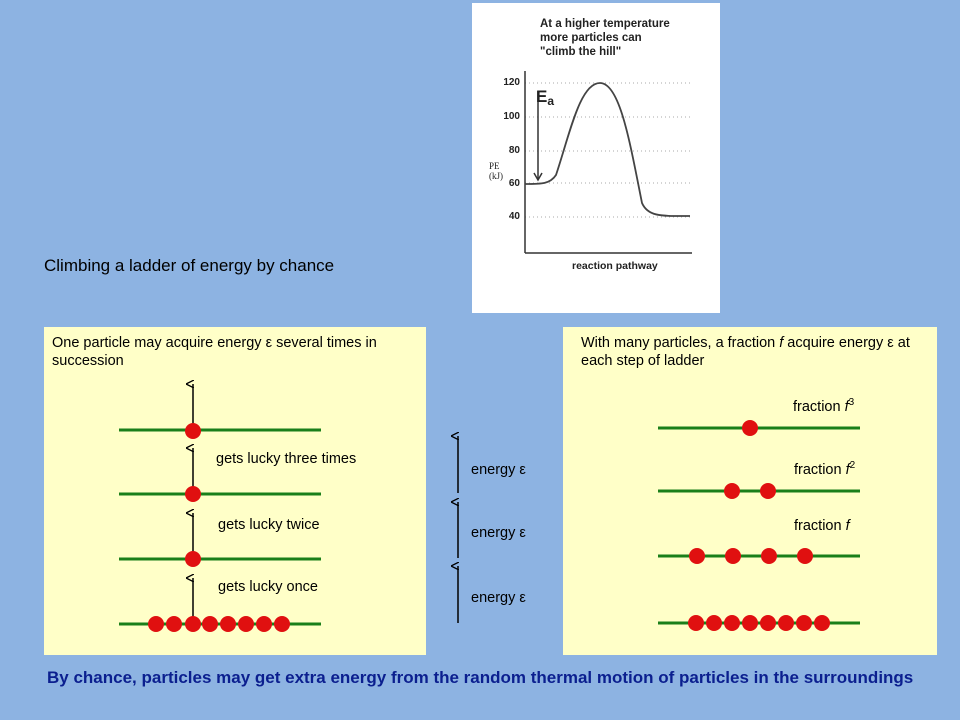  Describe the element at coordinates (781, 343) in the screenshot. I see `intro-f: f` at that location.